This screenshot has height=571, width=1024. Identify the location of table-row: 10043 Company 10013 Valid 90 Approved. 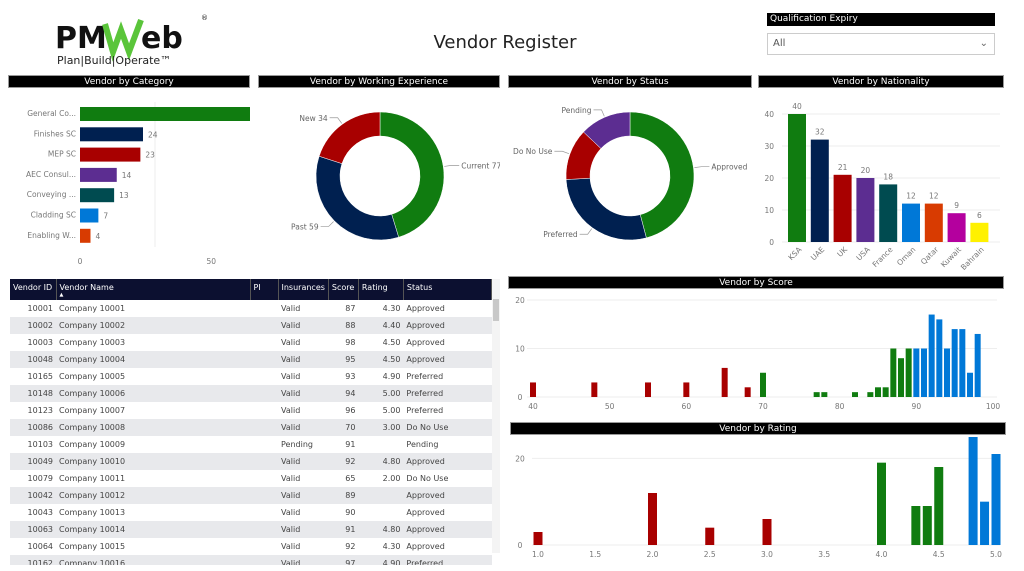
(251, 512).